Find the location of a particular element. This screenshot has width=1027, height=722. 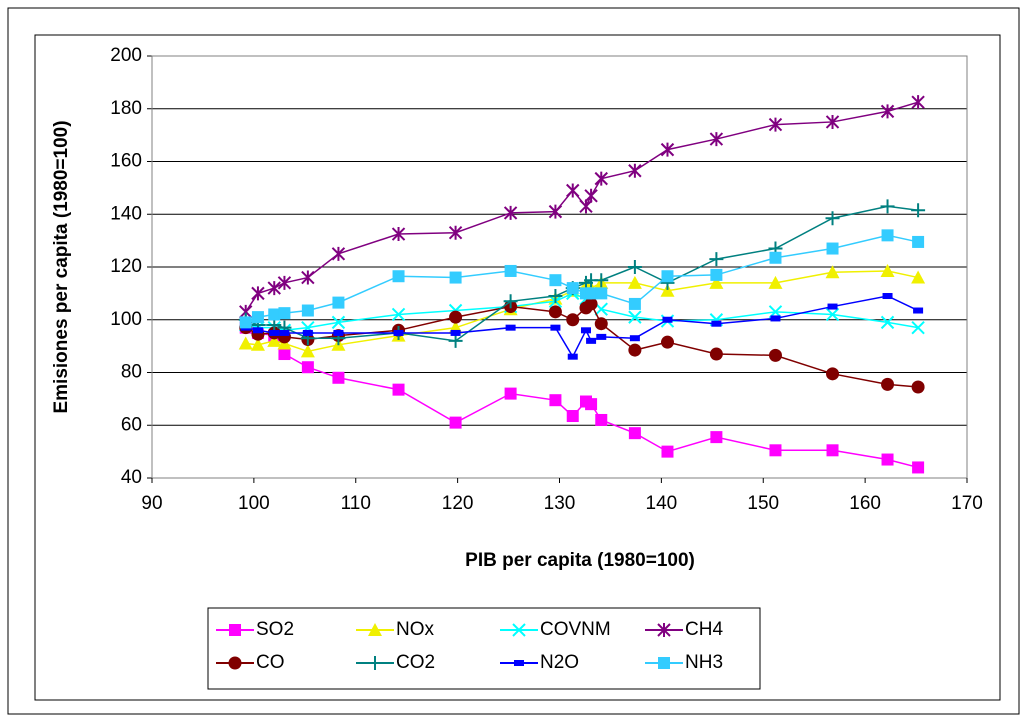

legend-label: NH3 is located at coordinates (704, 662).